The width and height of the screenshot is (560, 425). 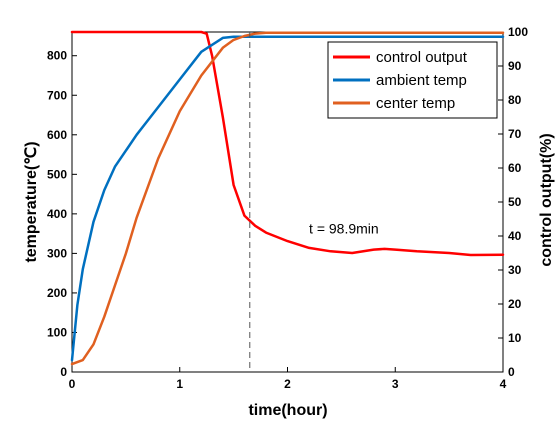 I want to click on y-right-tick-label: 0, so click(x=511, y=372).